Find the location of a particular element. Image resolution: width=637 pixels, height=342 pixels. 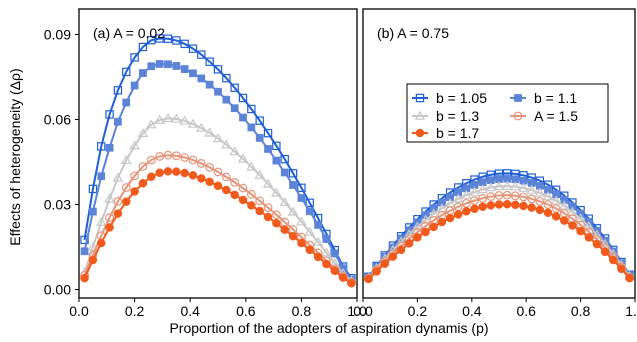

legend-entry: b = 1.7 is located at coordinates (445, 133).